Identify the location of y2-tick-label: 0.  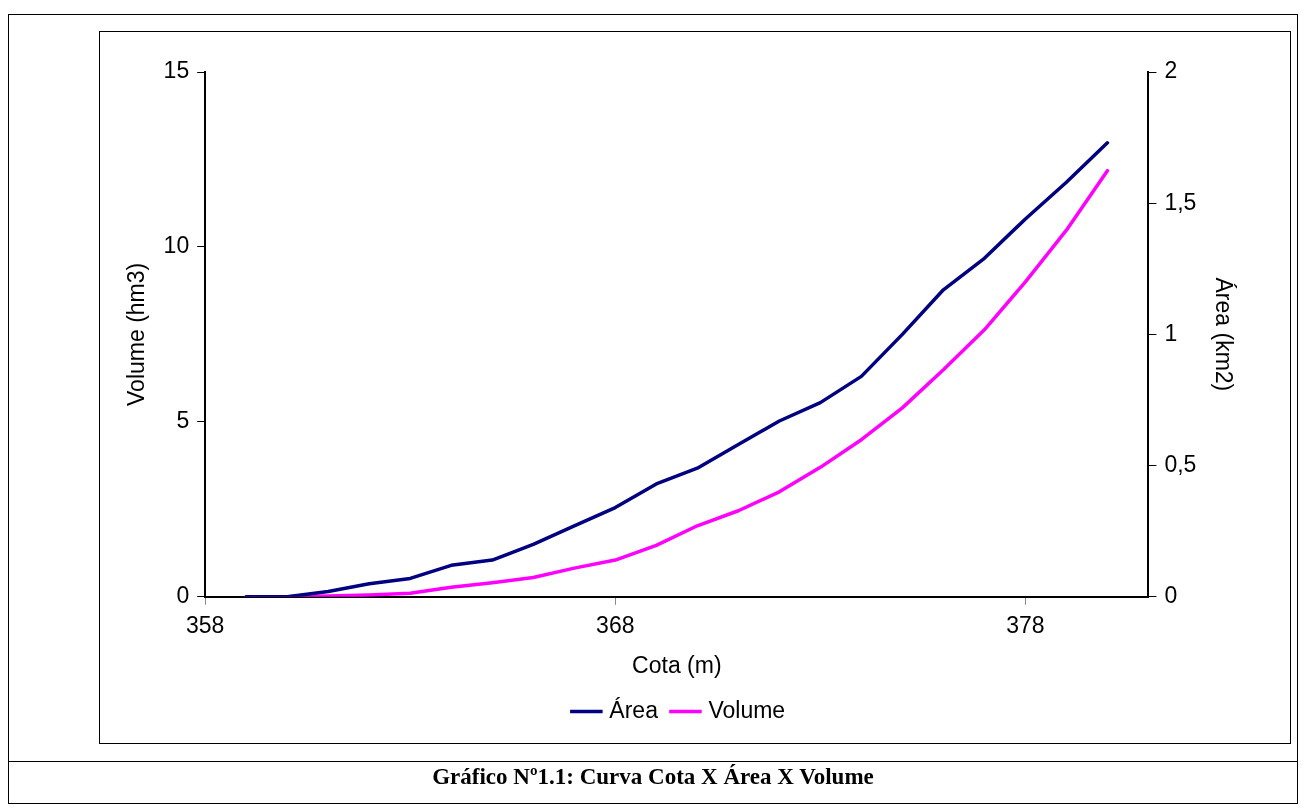
(1171, 595).